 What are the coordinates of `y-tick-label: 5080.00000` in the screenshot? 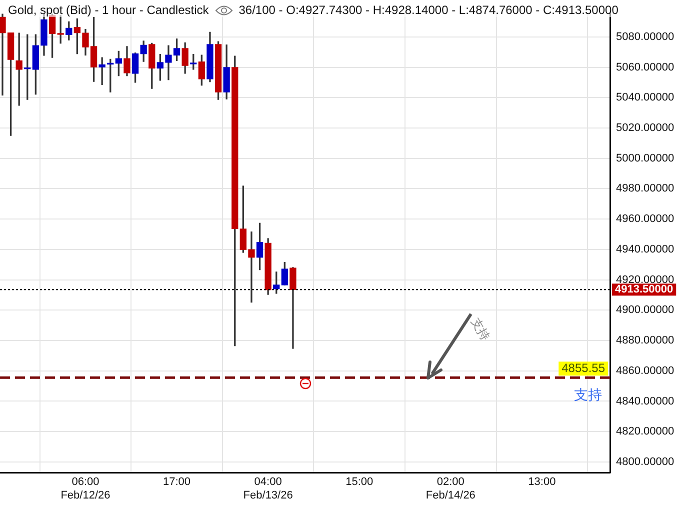 It's located at (645, 36).